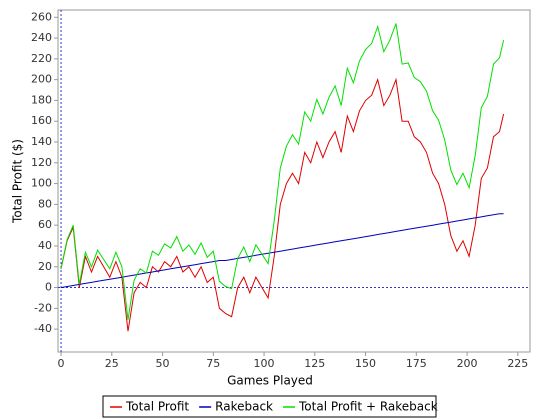 This screenshot has width=540, height=420. I want to click on y-tick-label: 80, so click(45, 203).